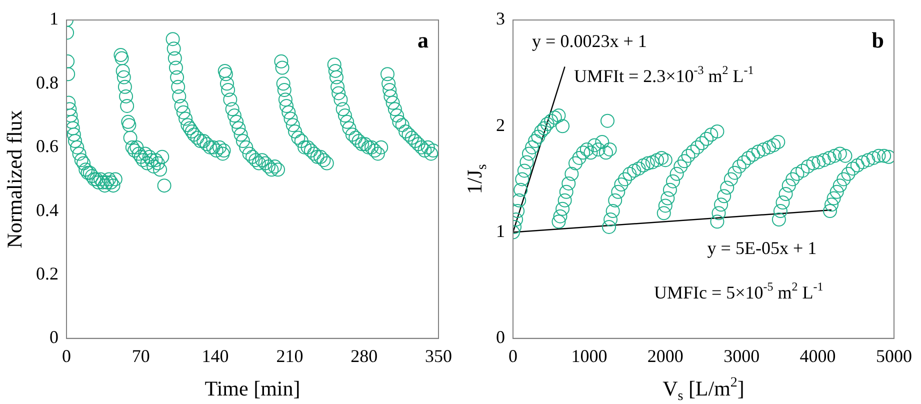  Describe the element at coordinates (500, 124) in the screenshot. I see `y-tick-label: 2` at that location.